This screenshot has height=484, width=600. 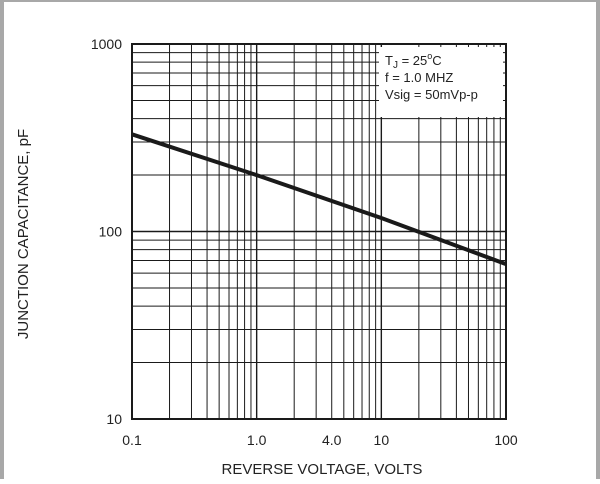 What do you see at coordinates (506, 440) in the screenshot?
I see `x-tick-label: 100` at bounding box center [506, 440].